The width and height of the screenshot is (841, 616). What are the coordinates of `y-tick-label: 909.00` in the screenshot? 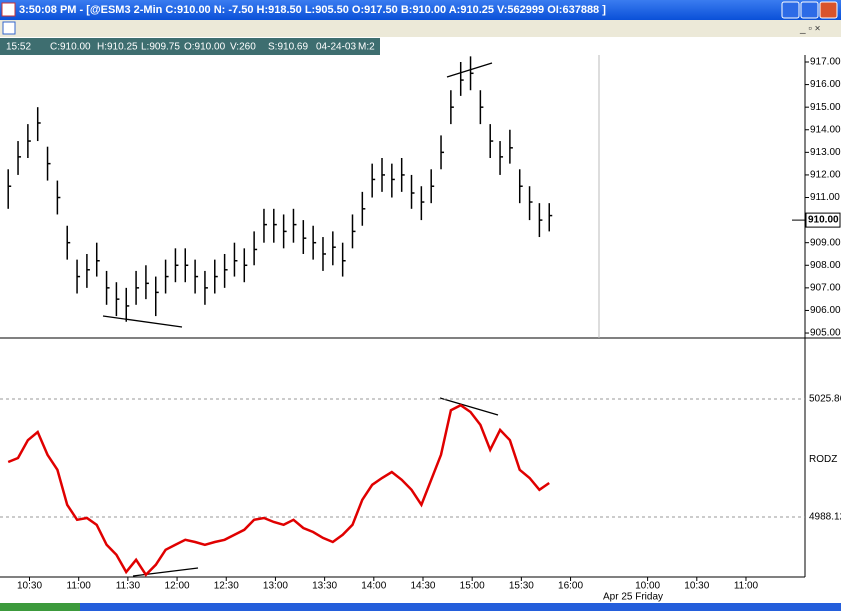 It's located at (825, 242).